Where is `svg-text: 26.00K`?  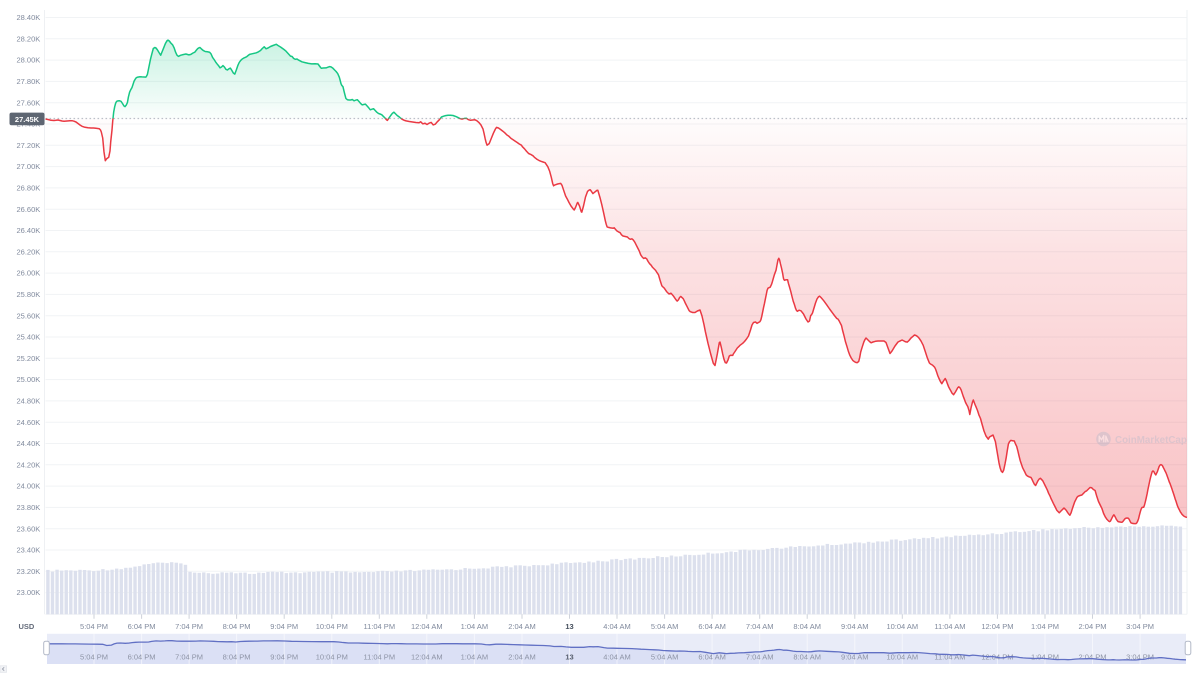 svg-text: 26.00K is located at coordinates (29, 273).